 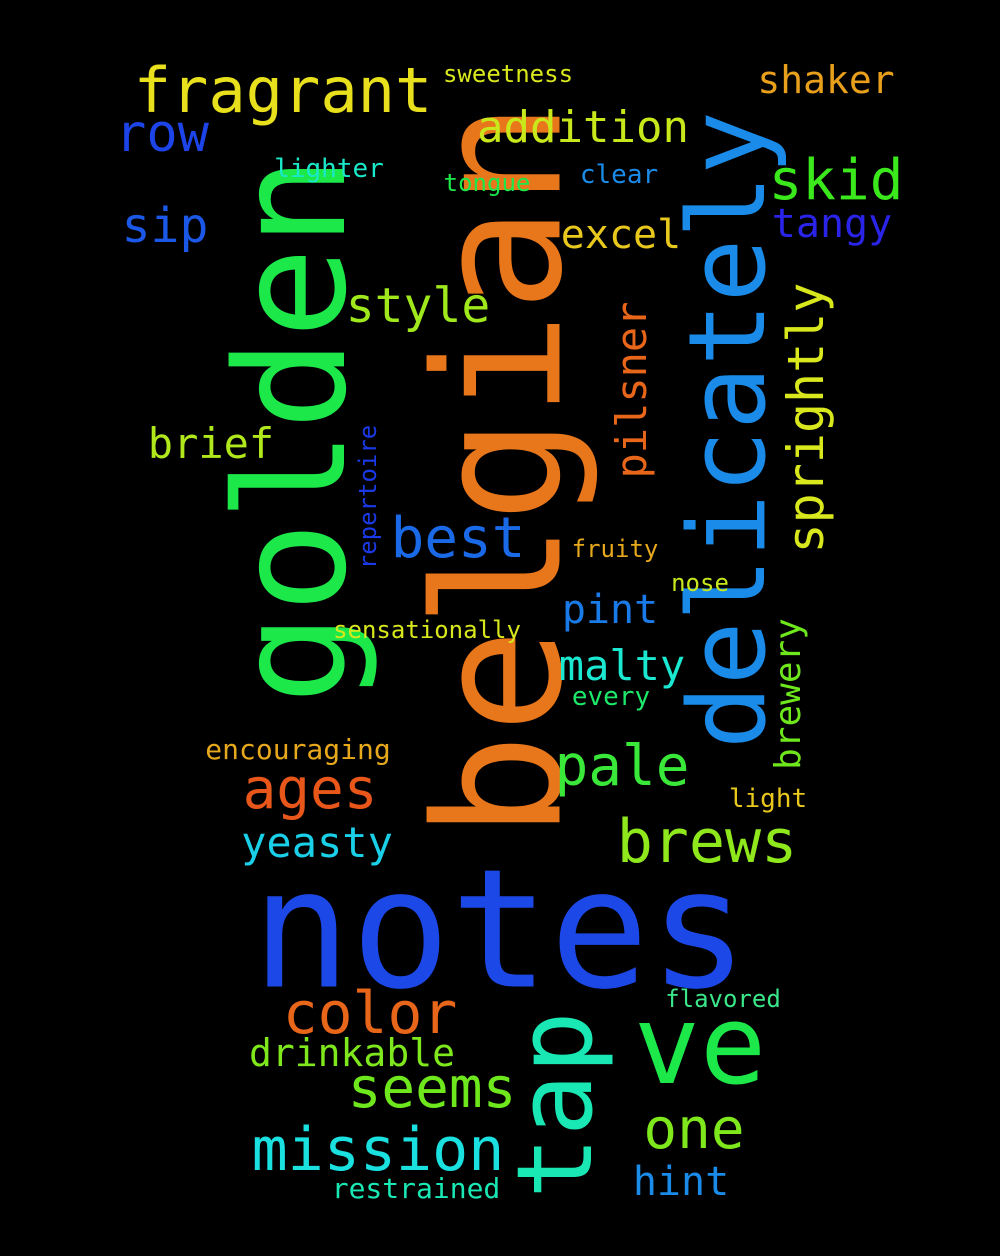 What do you see at coordinates (211, 443) in the screenshot?
I see `word-brief: brief` at bounding box center [211, 443].